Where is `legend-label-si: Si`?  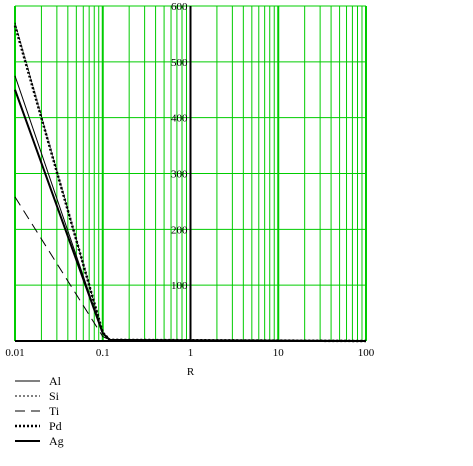
legend-label-si: Si is located at coordinates (54, 396).